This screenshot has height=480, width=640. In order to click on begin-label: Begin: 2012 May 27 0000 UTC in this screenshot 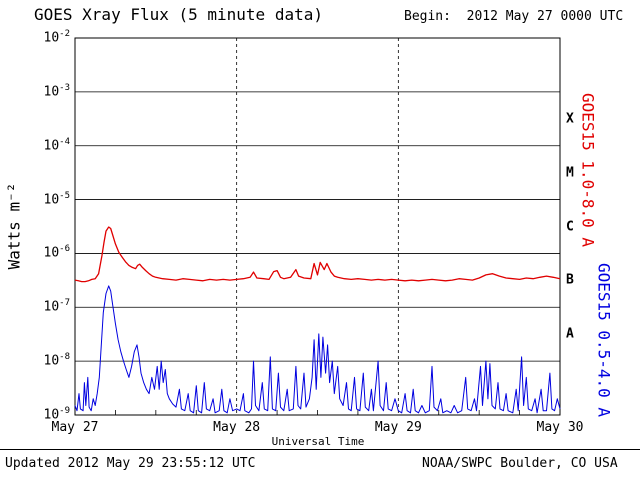, I will do `click(514, 16)`.